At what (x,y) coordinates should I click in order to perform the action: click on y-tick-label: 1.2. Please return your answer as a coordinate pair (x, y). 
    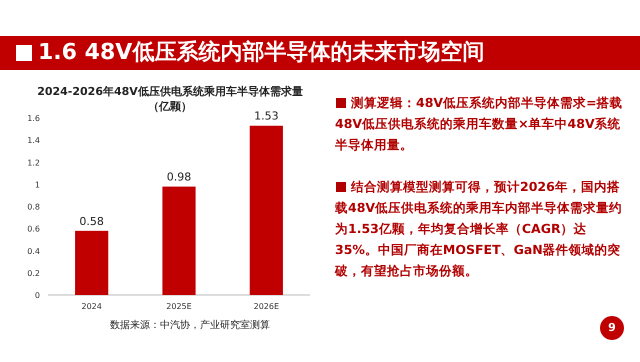
    Looking at the image, I should click on (33, 163).